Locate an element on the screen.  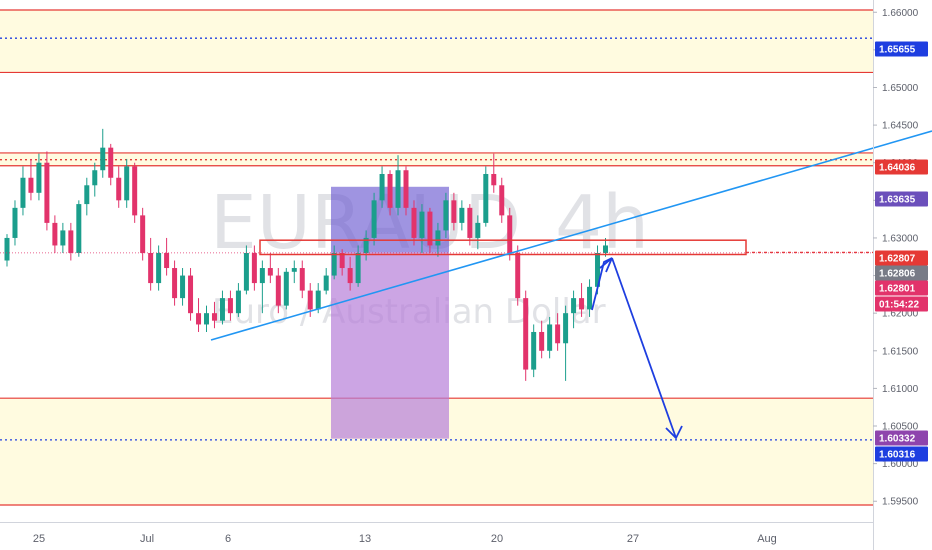
price-tick-label: 1.63000 is located at coordinates (900, 238).